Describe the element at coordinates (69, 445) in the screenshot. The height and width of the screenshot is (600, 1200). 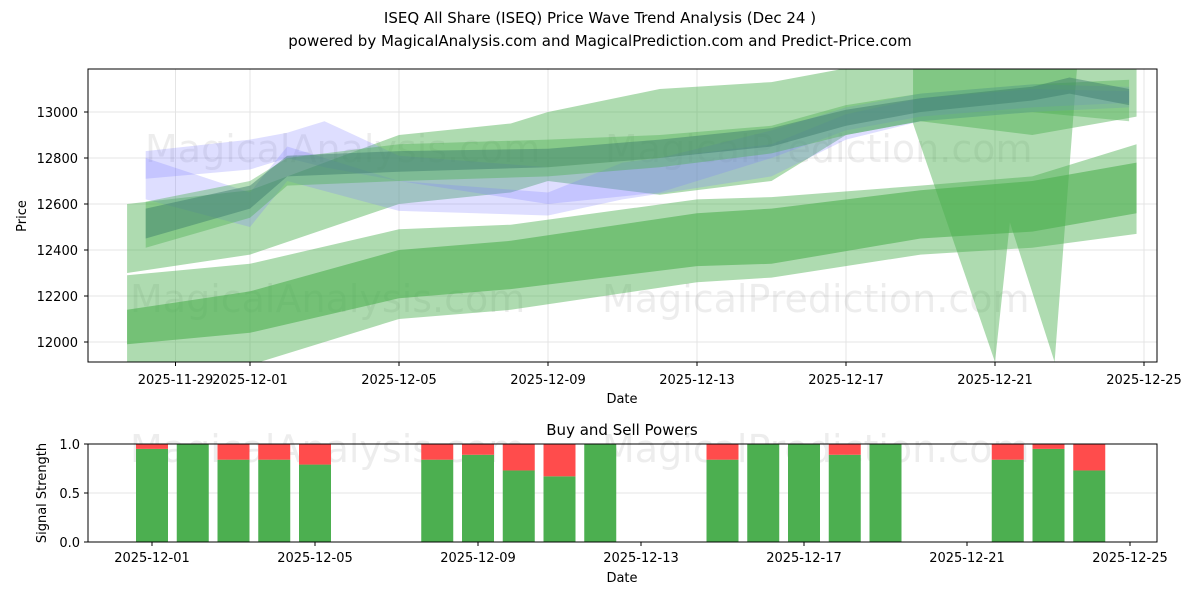
I see `y-tick-label: 1.0` at that location.